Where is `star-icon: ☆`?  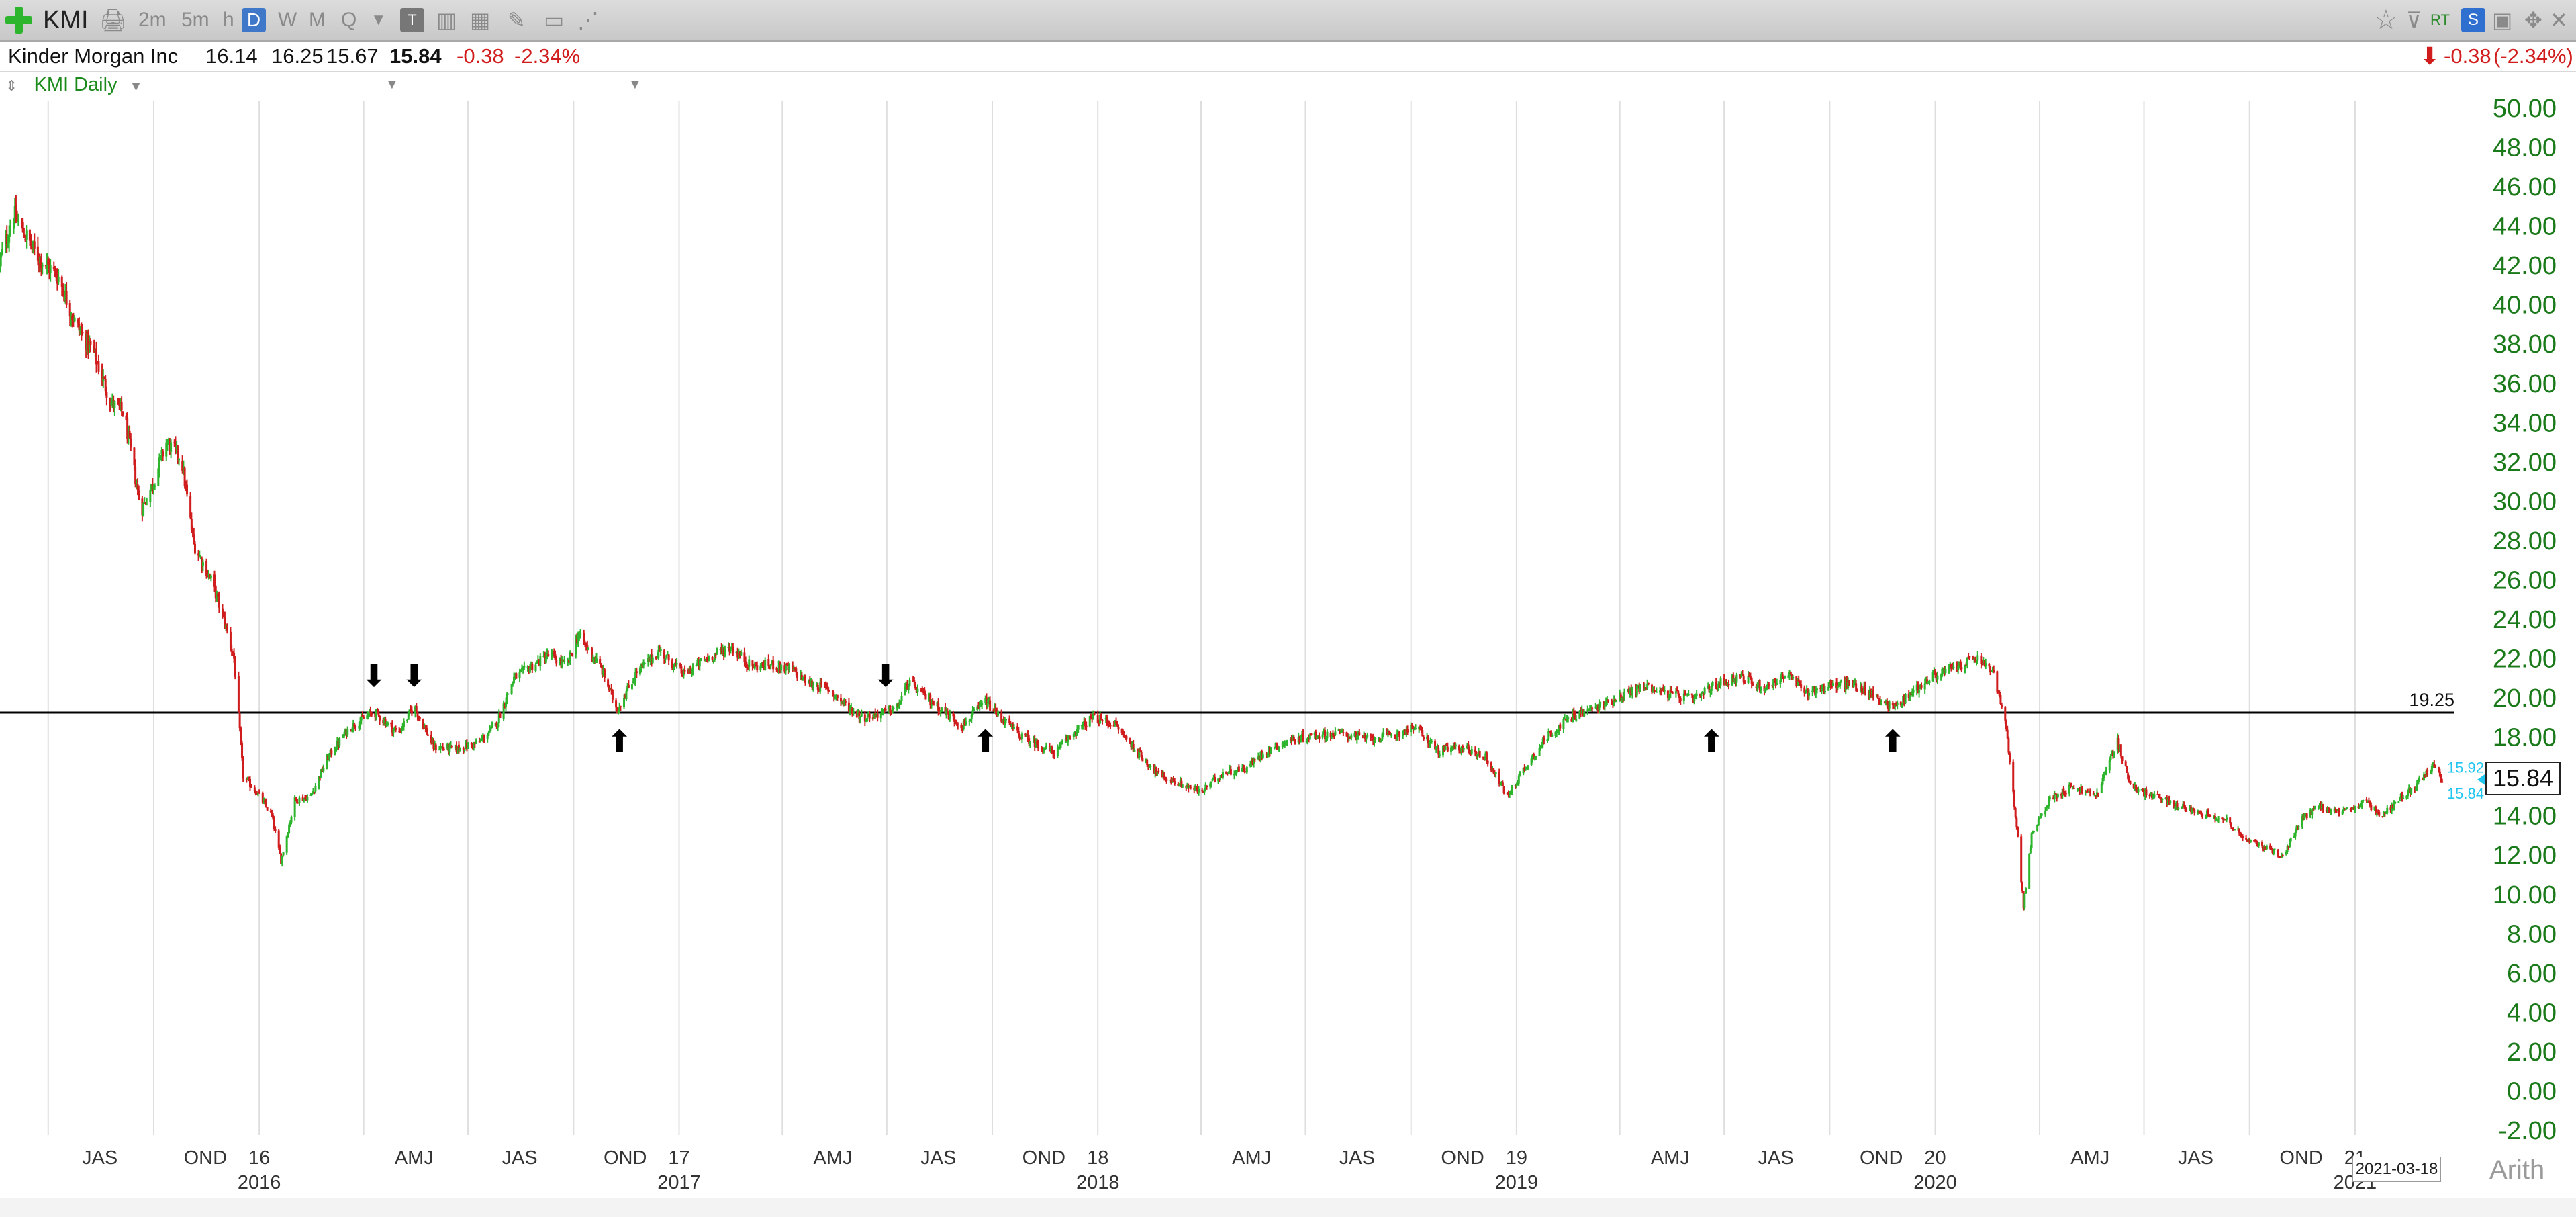
star-icon: ☆ is located at coordinates (2386, 20).